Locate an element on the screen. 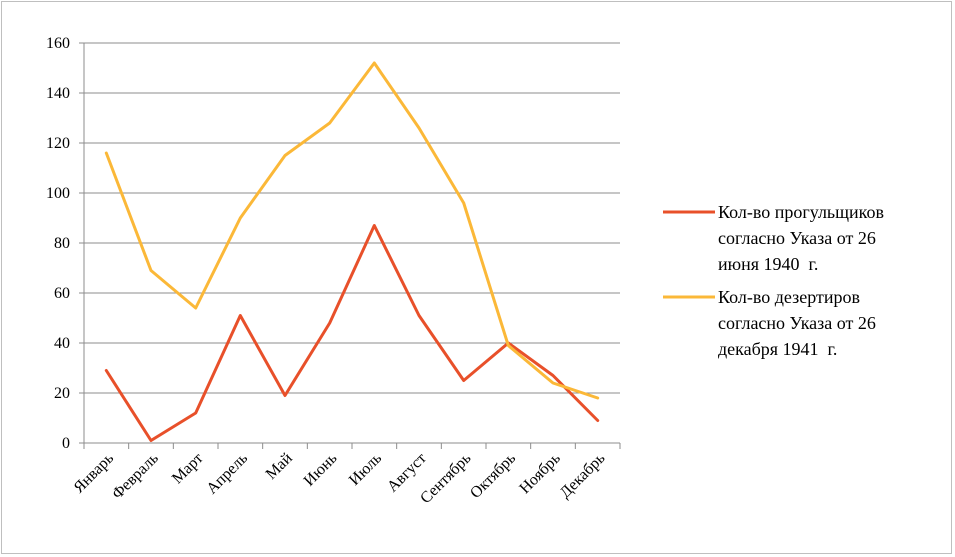  y-tick-label: 100 is located at coordinates (58, 193).